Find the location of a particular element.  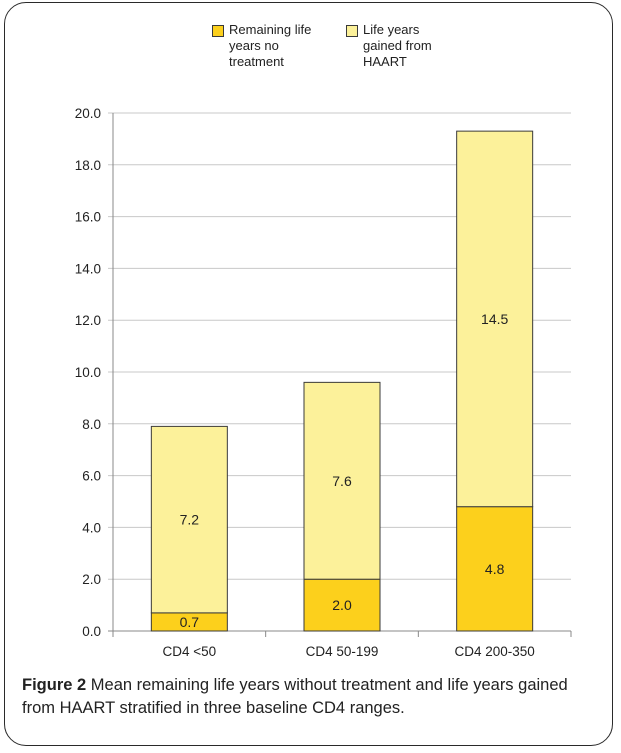

legend-label-gained: Life years gained from HAART is located at coordinates (397, 45).